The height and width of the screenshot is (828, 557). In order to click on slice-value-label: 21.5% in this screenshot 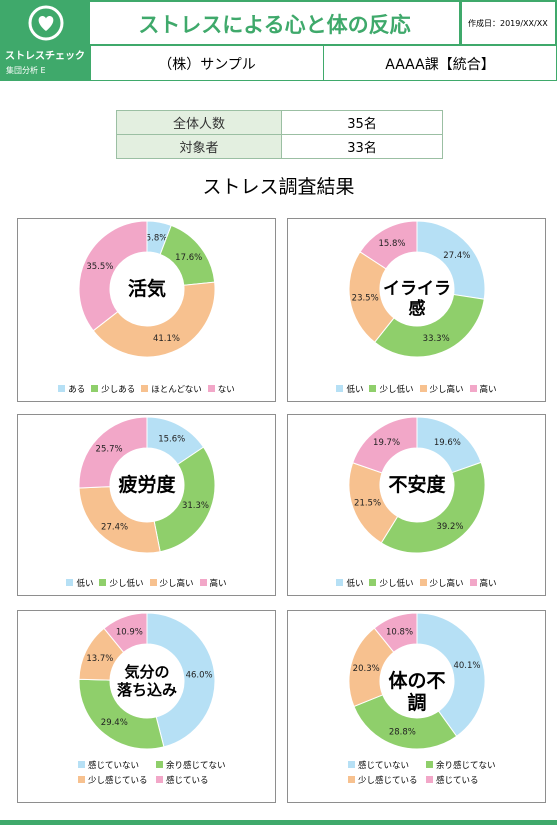, I will do `click(367, 504)`.